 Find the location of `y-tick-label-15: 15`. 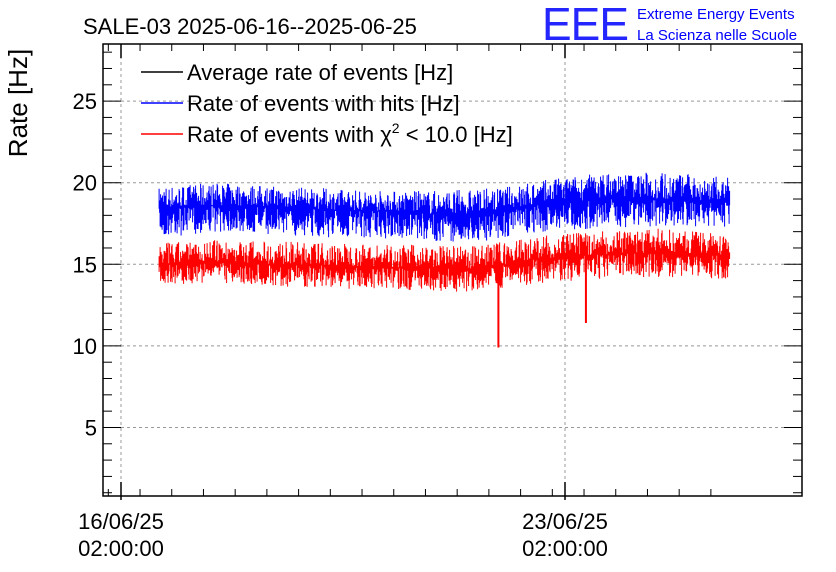

y-tick-label-15: 15 is located at coordinates (85, 264).